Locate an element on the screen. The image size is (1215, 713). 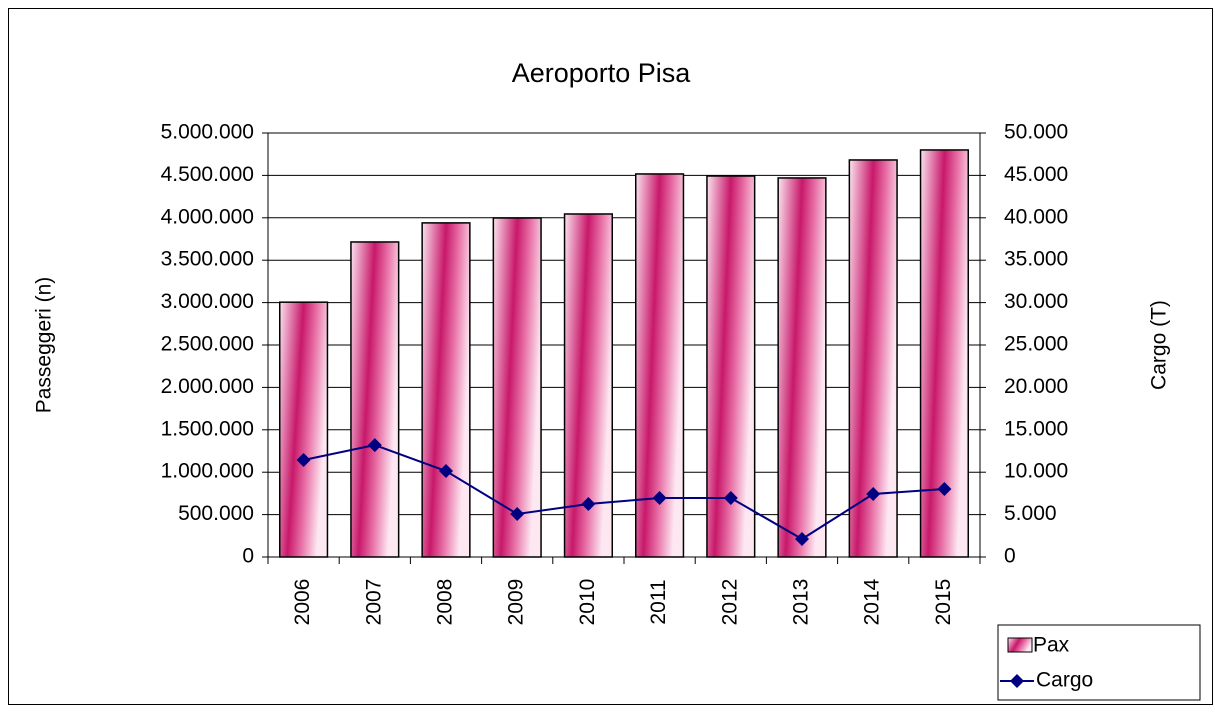
x-tick-label: 2012 is located at coordinates (729, 602).